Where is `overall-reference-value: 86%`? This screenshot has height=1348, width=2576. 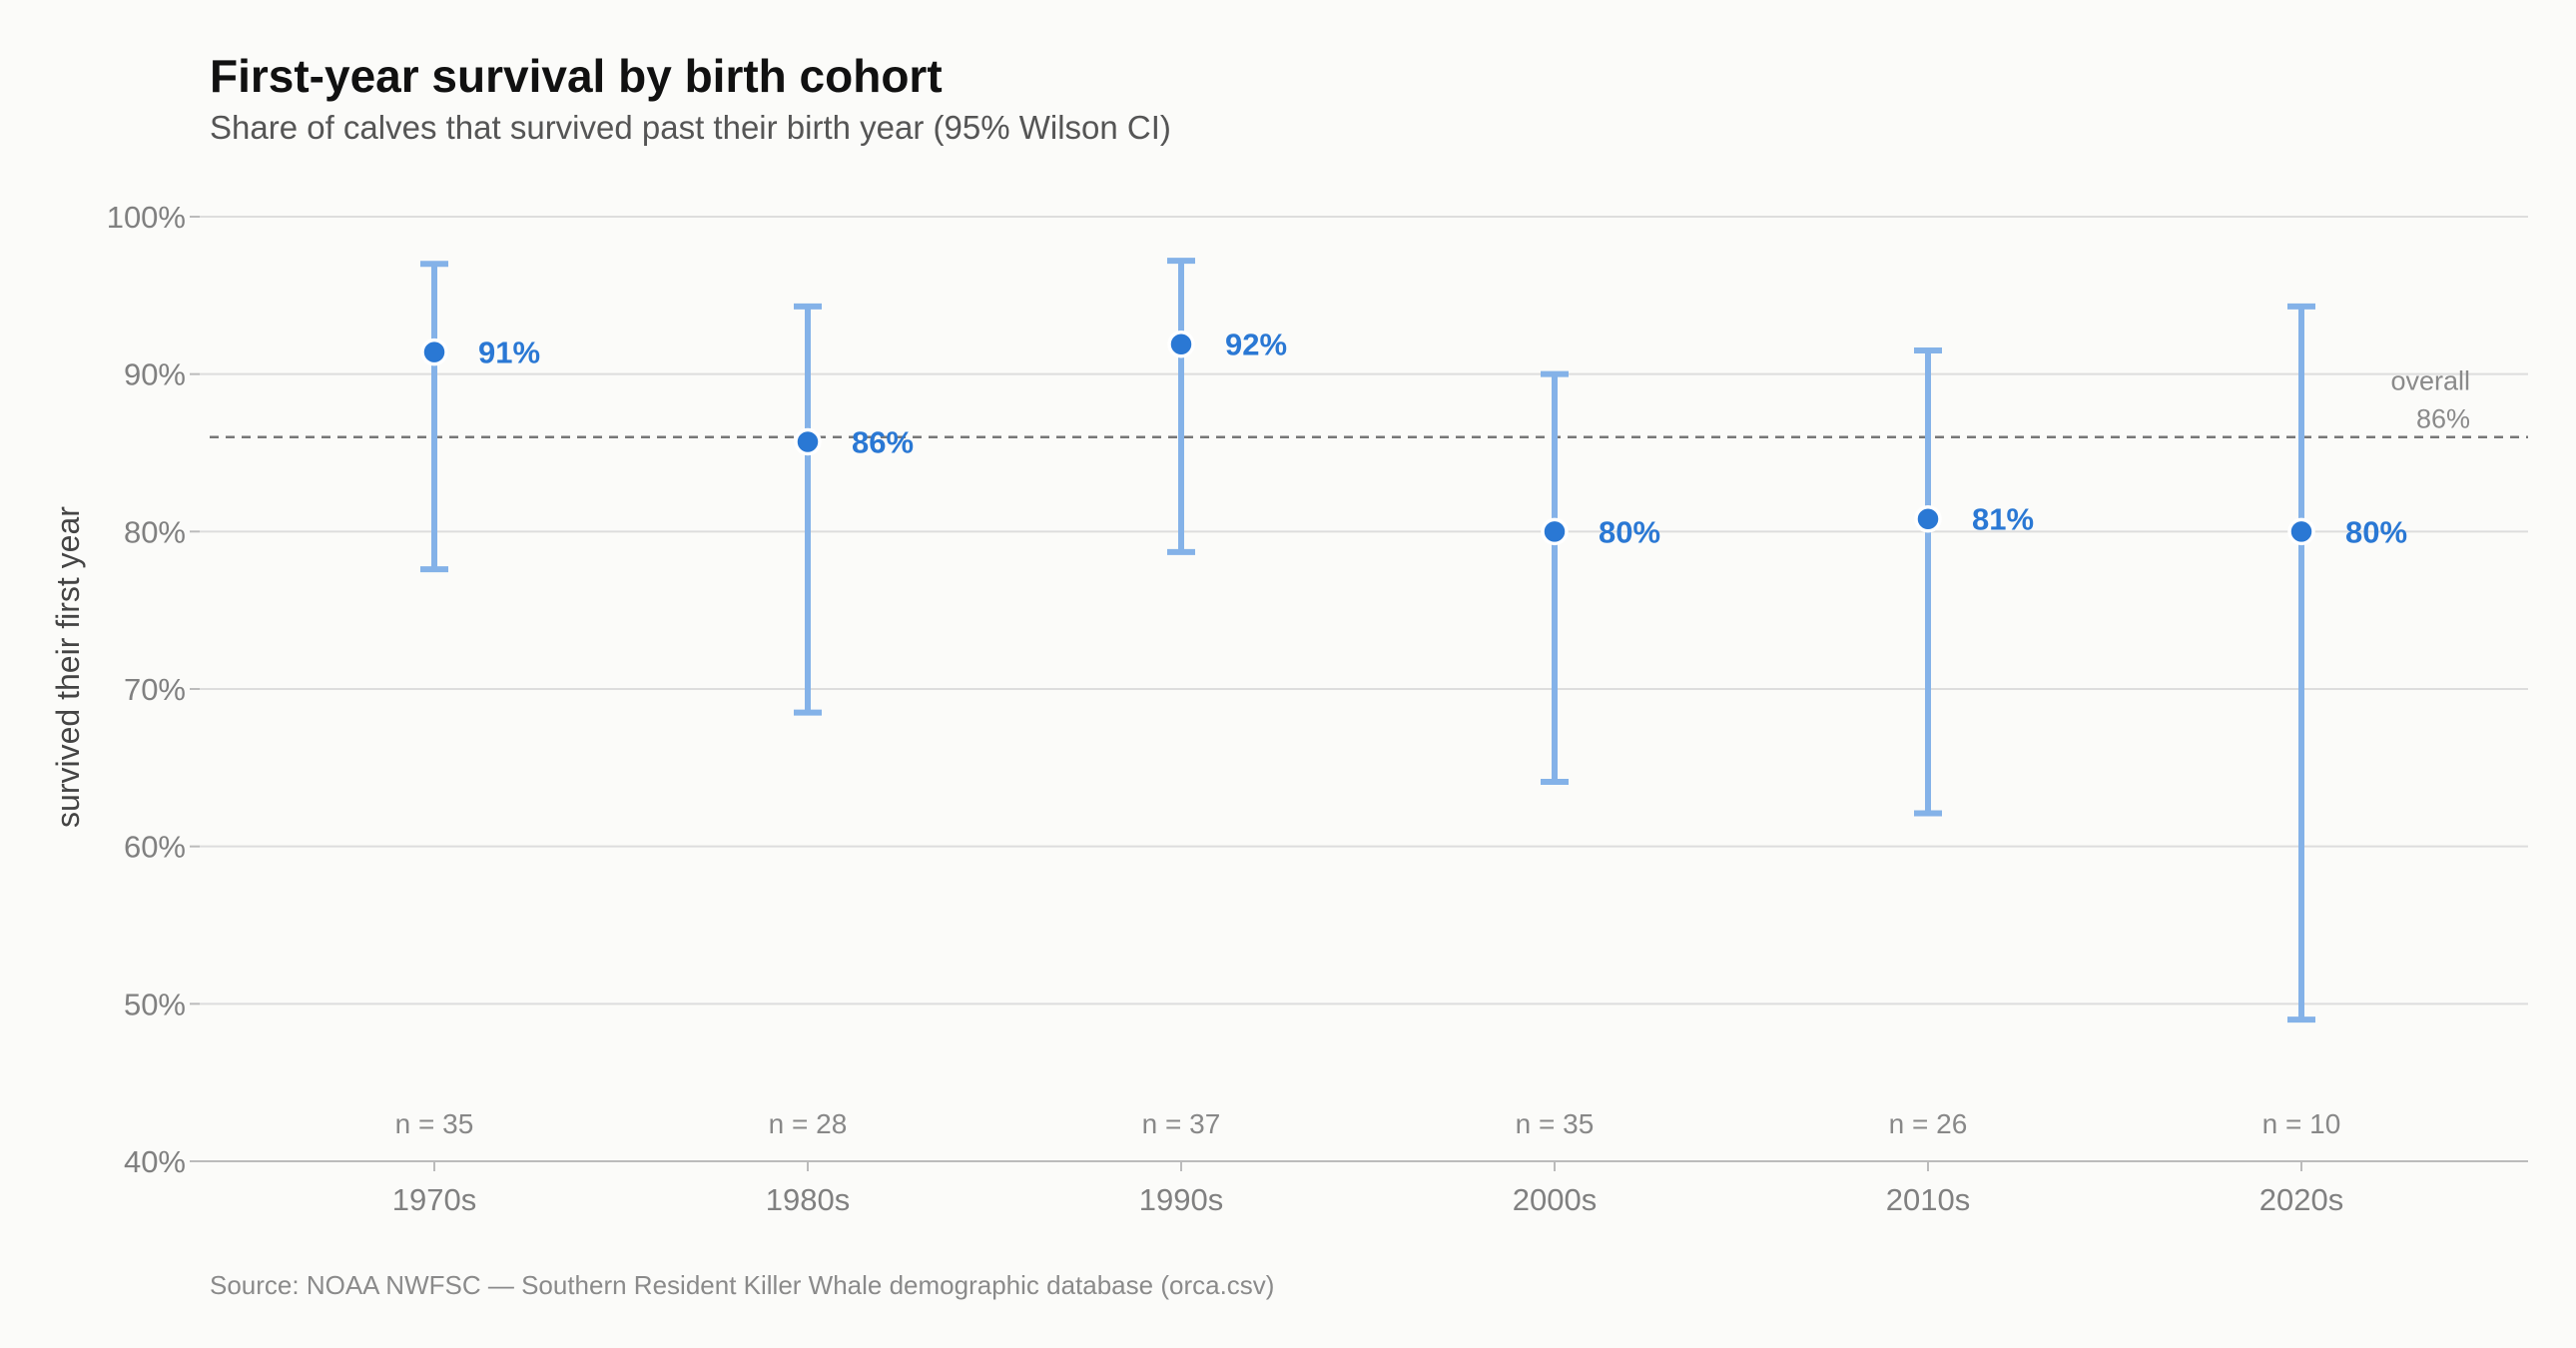
overall-reference-value: 86% is located at coordinates (2443, 419).